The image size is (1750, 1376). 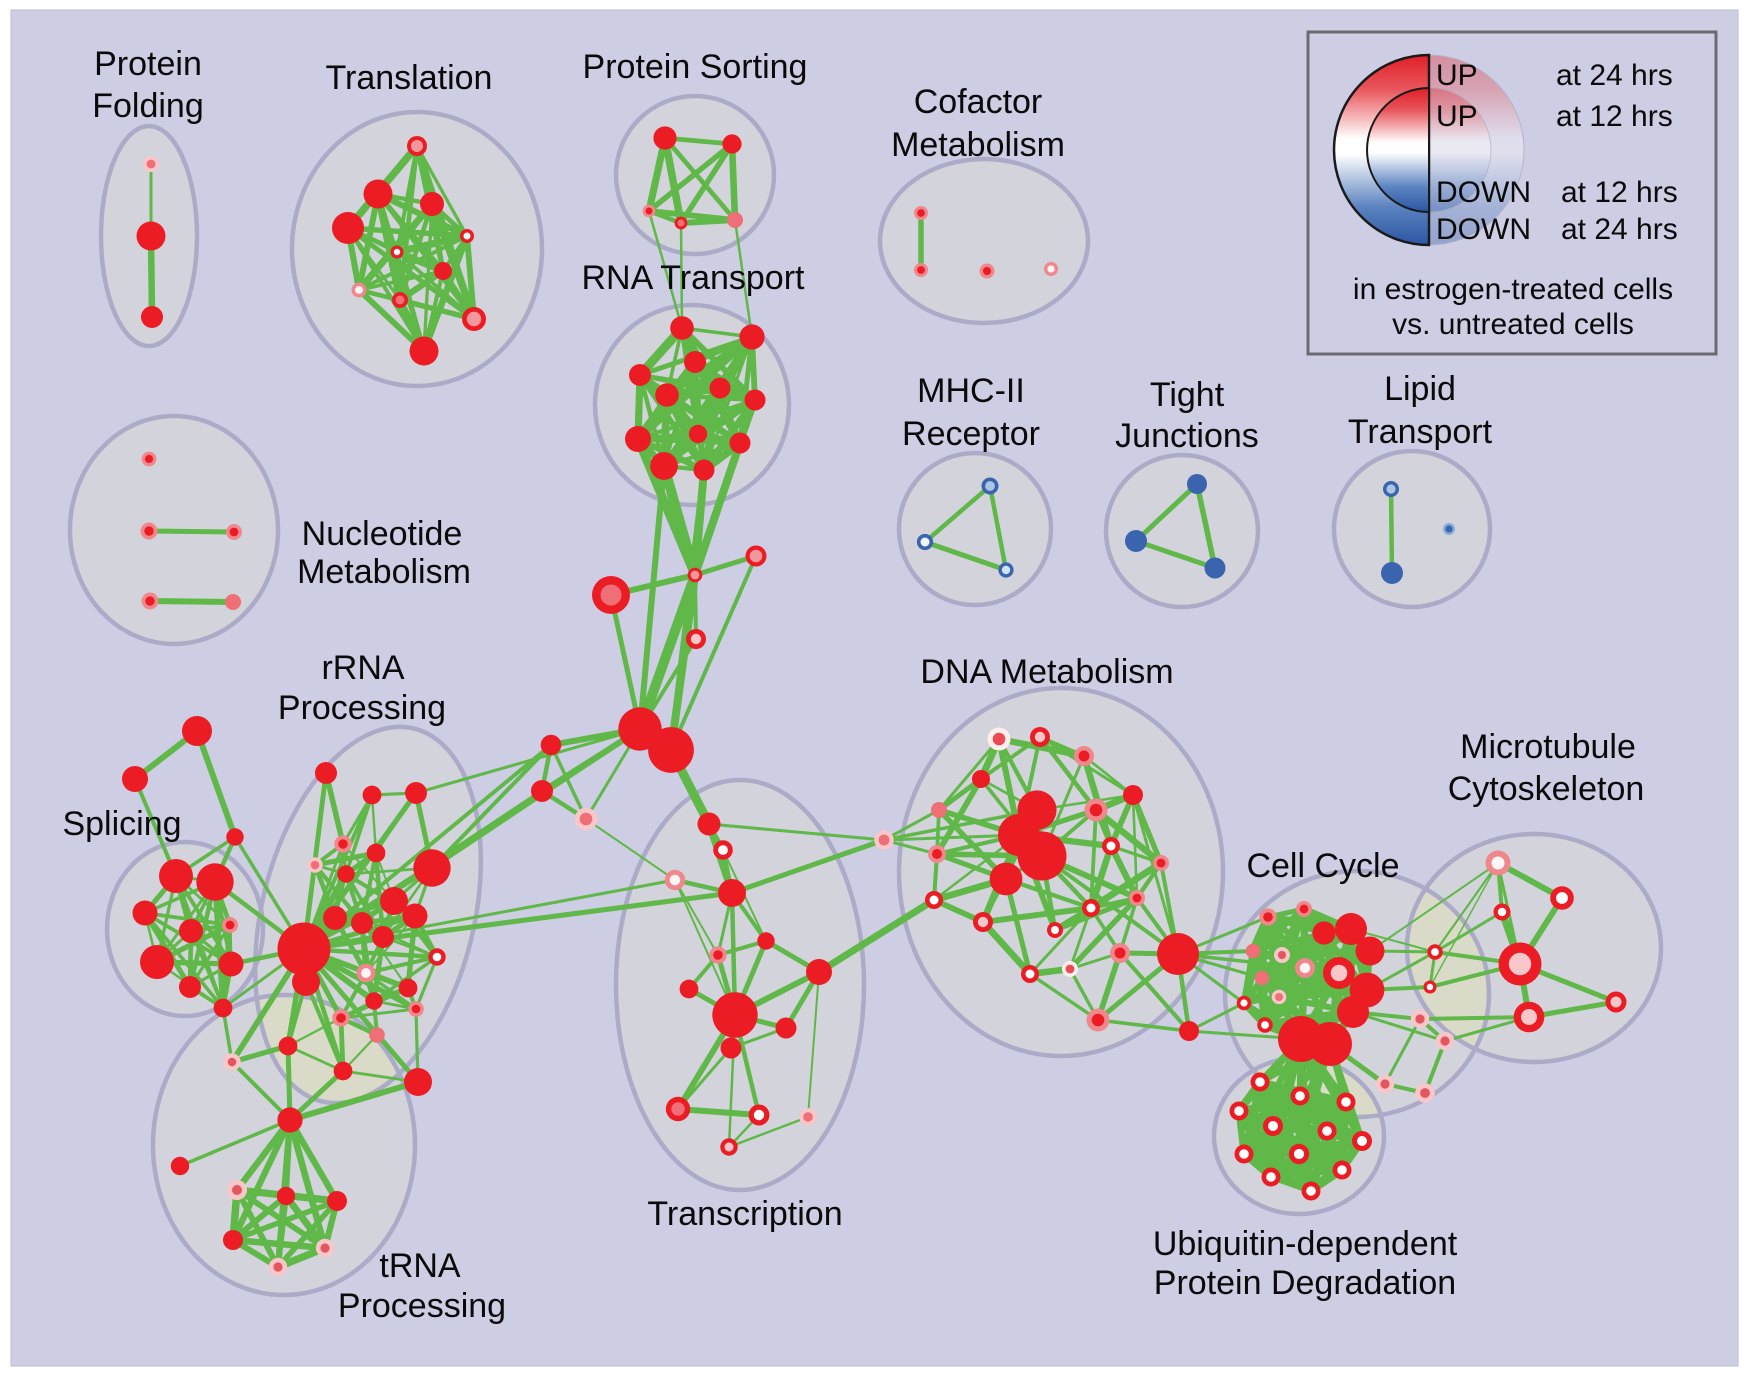 I want to click on svg-text: Cytoskeleton, so click(x=1546, y=789).